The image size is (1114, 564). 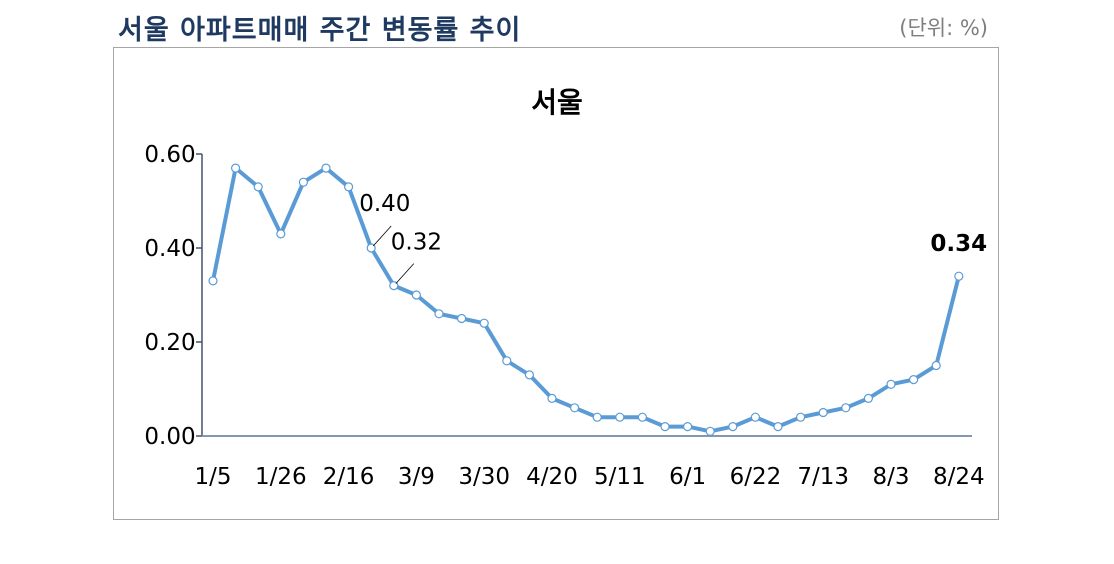 What do you see at coordinates (169, 249) in the screenshot?
I see `y-tick-label: 0.40` at bounding box center [169, 249].